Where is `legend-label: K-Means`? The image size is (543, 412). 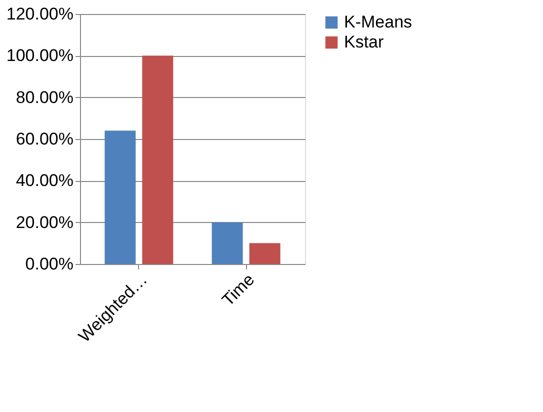 legend-label: K-Means is located at coordinates (378, 22).